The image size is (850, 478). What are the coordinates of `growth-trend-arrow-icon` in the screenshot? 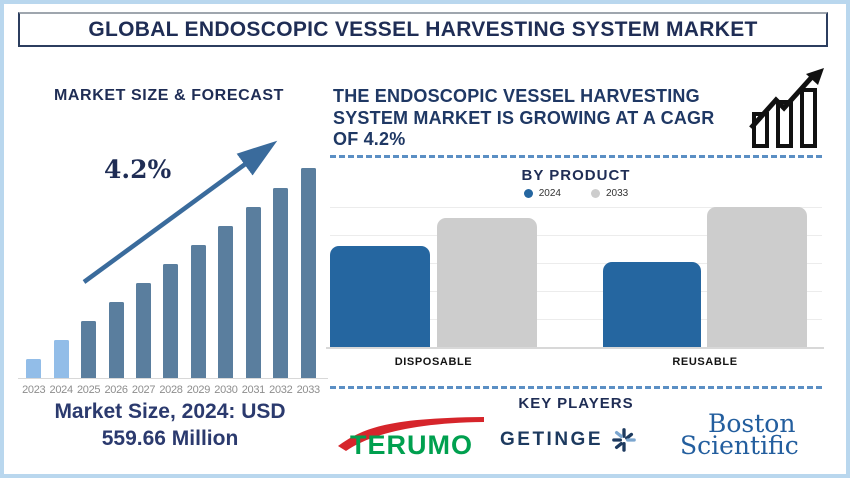 It's located at (180, 212).